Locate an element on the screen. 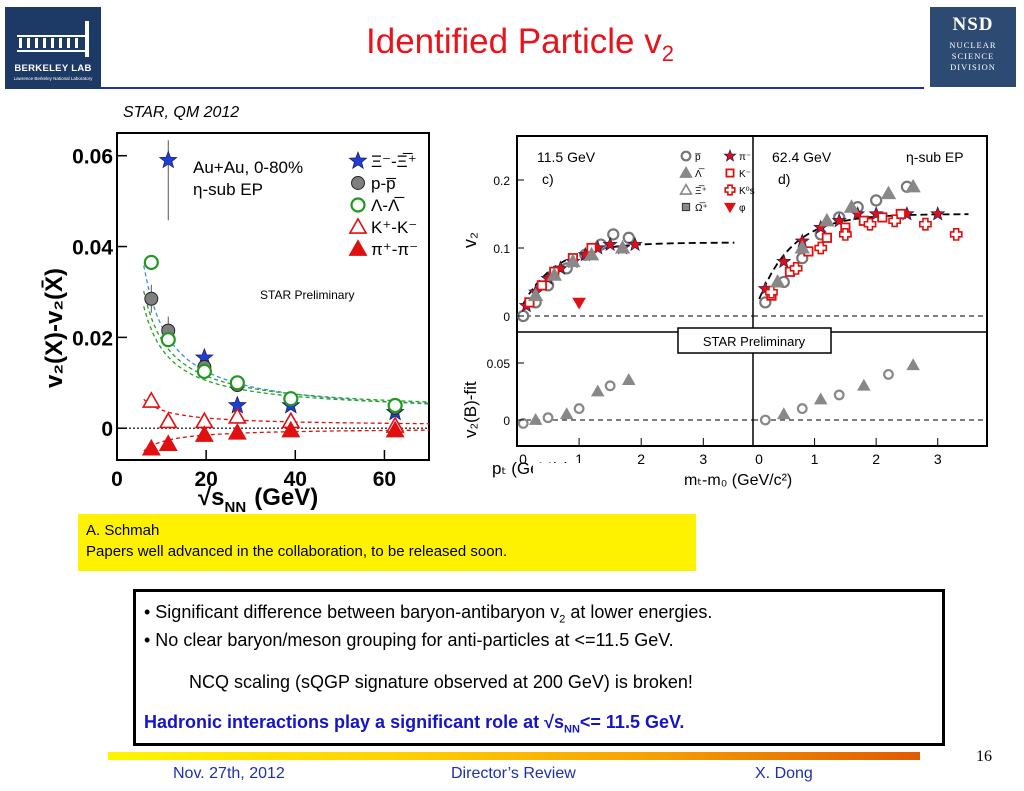 This screenshot has height=791, width=1024. legend-label: K⁻ is located at coordinates (745, 174).